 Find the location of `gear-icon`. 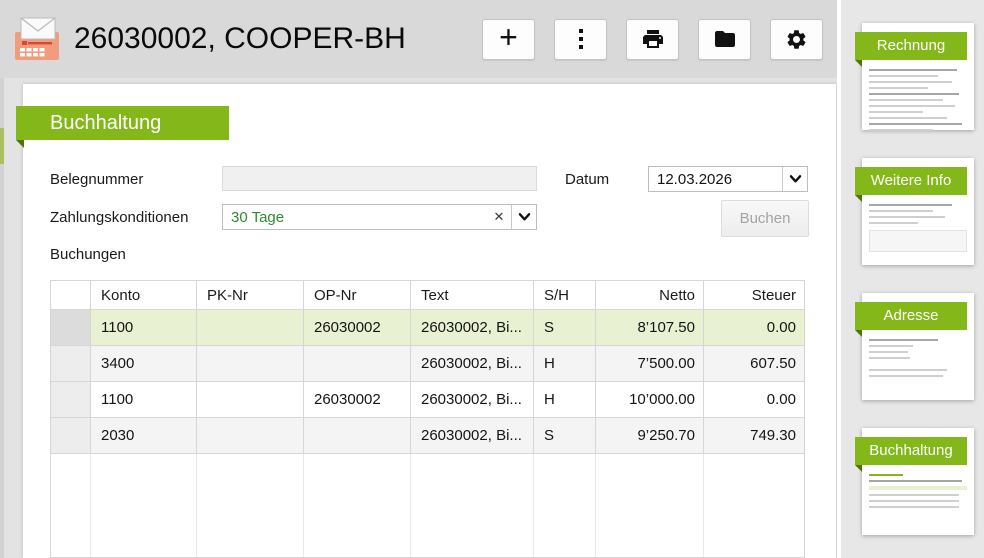

gear-icon is located at coordinates (796, 39).